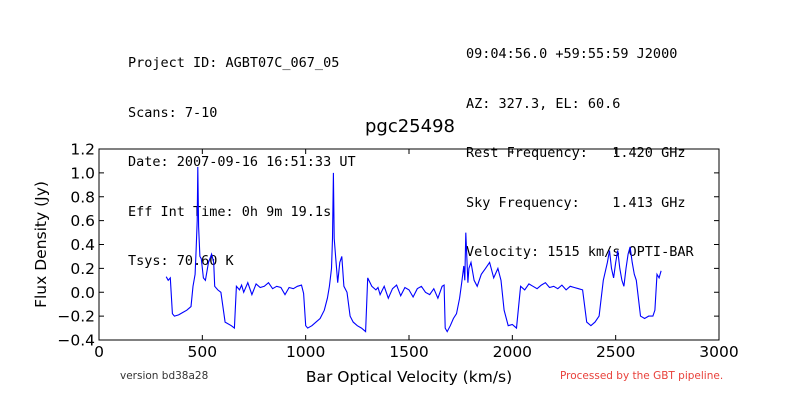 This screenshot has width=800, height=400. Describe the element at coordinates (82, 197) in the screenshot. I see `y-tick-label-6: 0.8` at that location.